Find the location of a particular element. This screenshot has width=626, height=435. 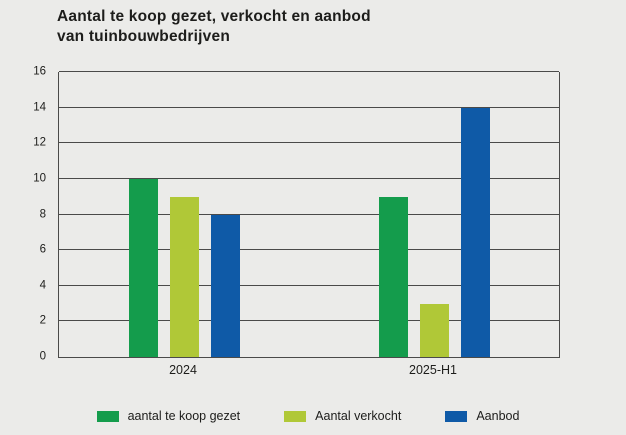

bar-aantal-te-koop-gezet-2025-H1 is located at coordinates (393, 276).